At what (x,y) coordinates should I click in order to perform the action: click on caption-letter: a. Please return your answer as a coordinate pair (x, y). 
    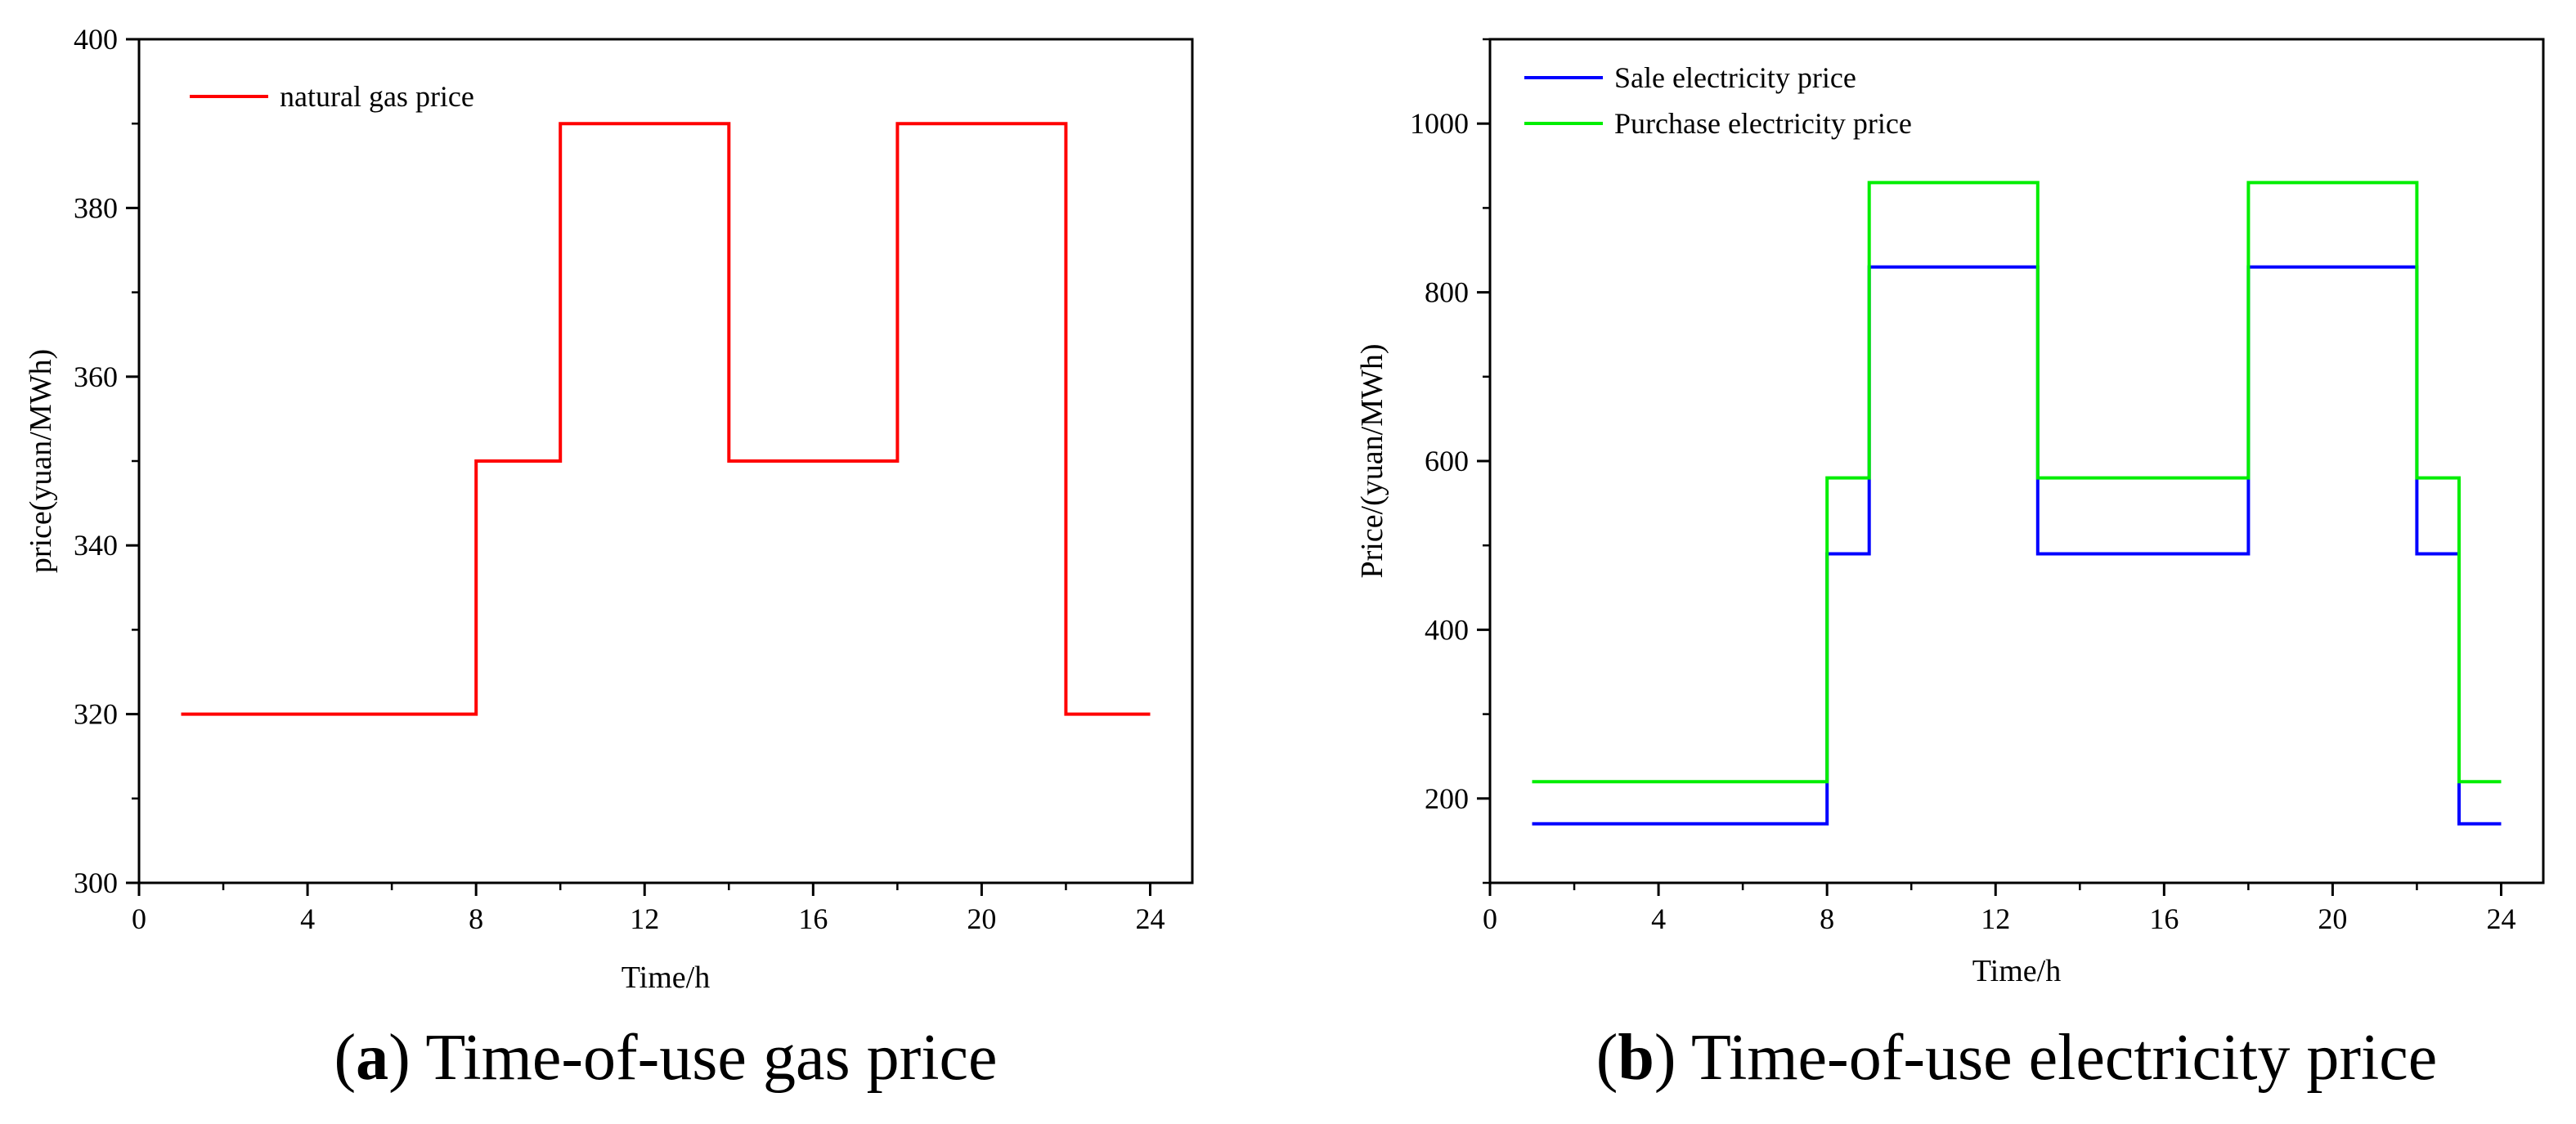
    Looking at the image, I should click on (372, 1058).